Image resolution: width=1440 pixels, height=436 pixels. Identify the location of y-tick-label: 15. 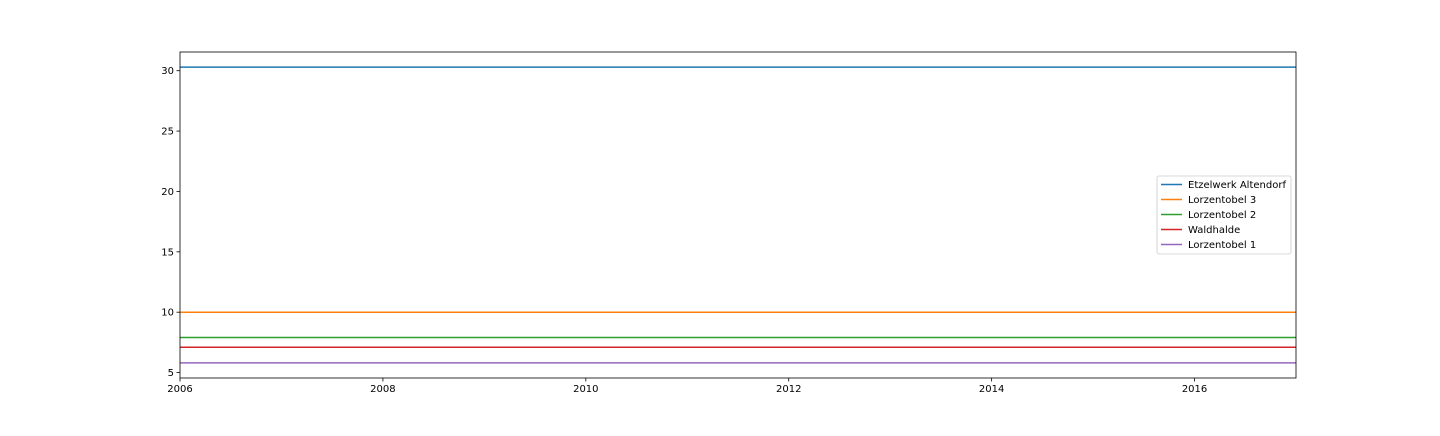
(167, 252).